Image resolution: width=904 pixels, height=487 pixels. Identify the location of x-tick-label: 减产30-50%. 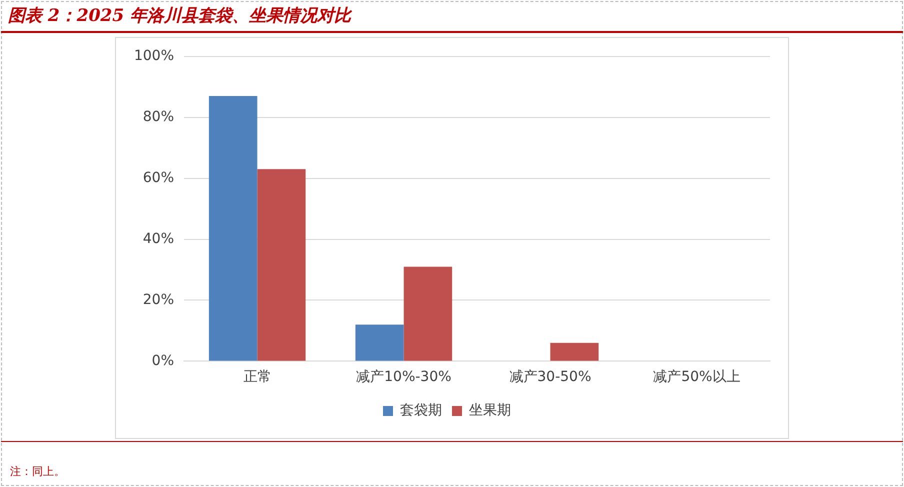
(550, 377).